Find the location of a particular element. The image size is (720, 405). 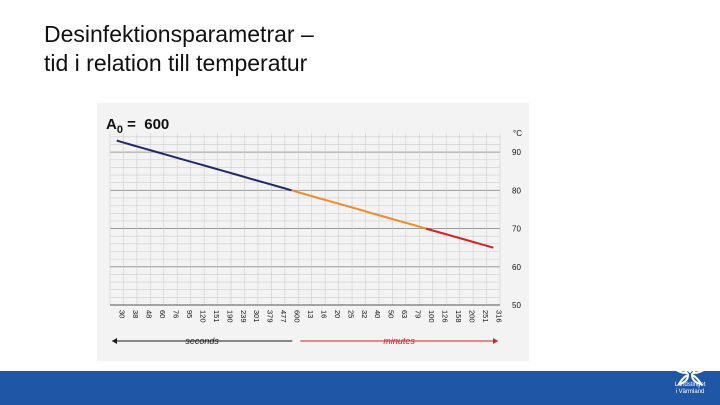

logo-line2: i Värmland is located at coordinates (690, 392).